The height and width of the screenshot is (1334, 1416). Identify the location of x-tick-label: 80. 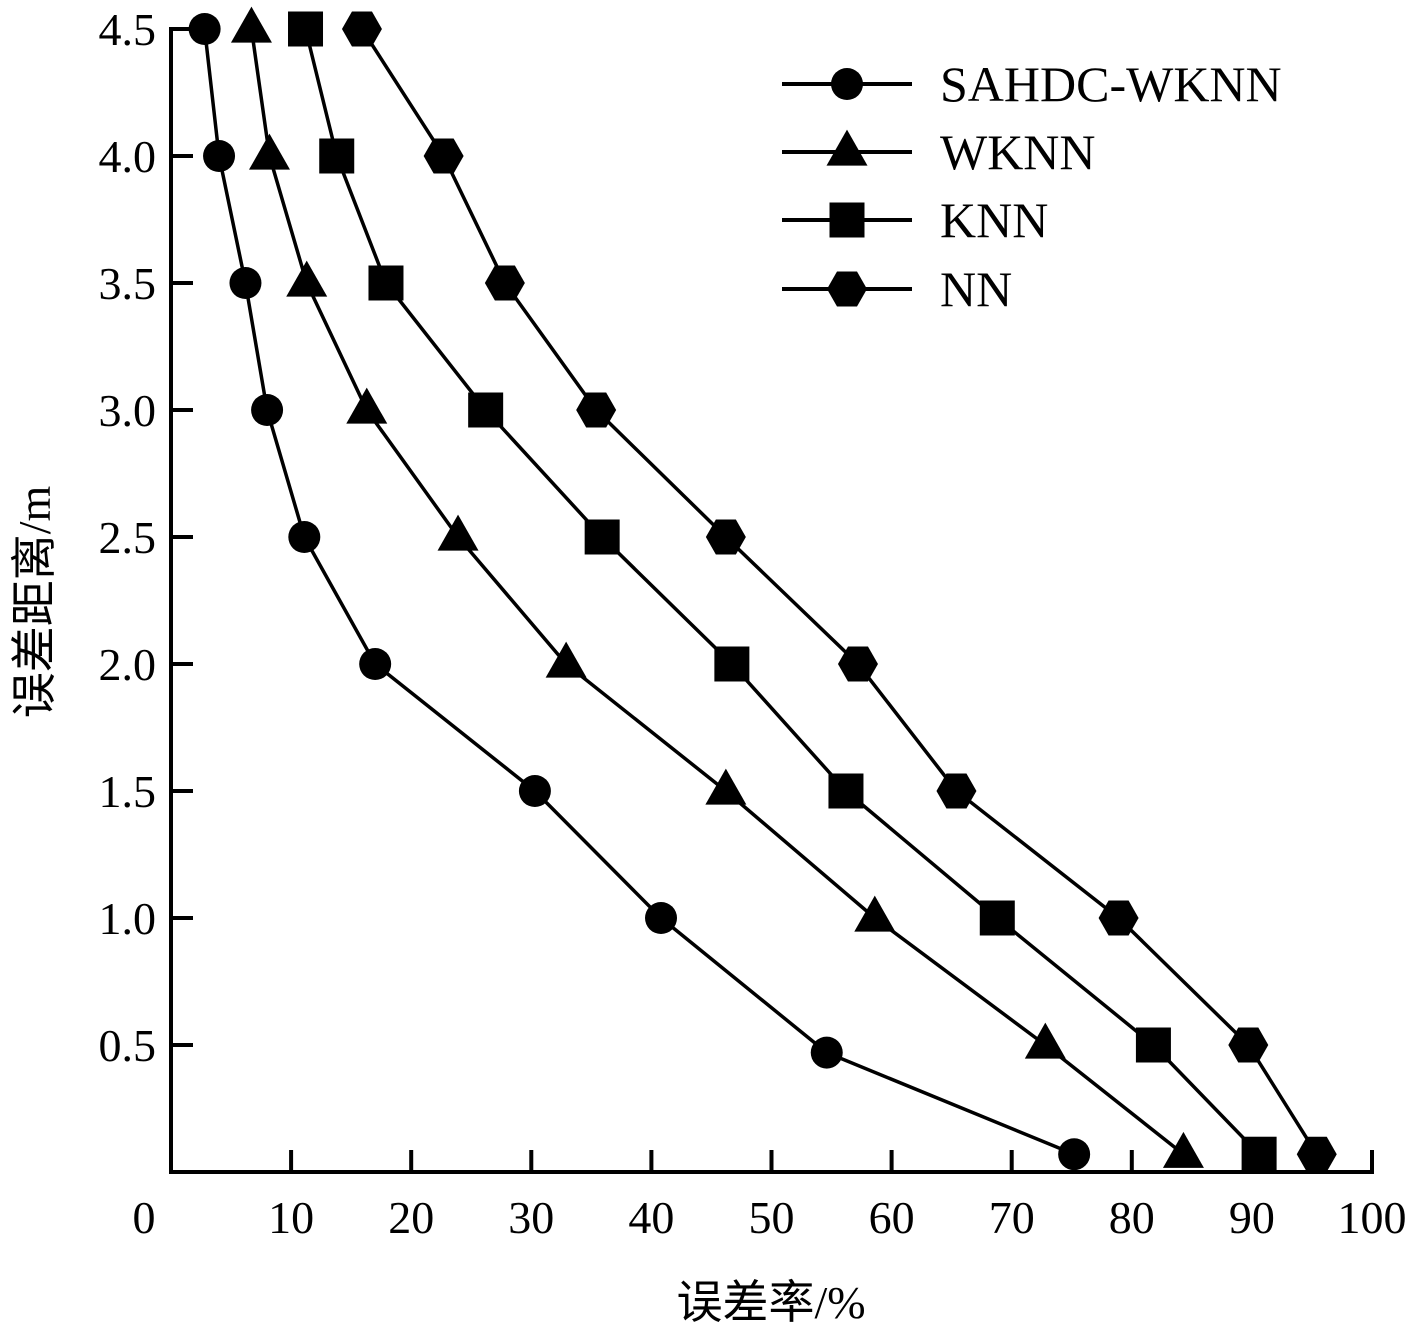
(1132, 1217).